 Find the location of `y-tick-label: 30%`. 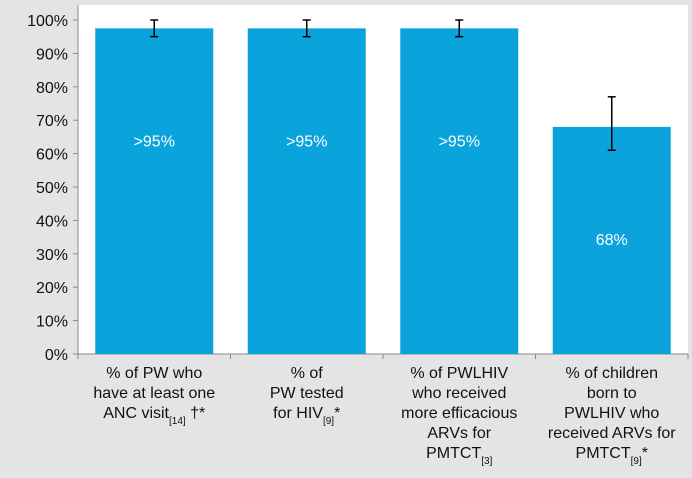

y-tick-label: 30% is located at coordinates (52, 255).